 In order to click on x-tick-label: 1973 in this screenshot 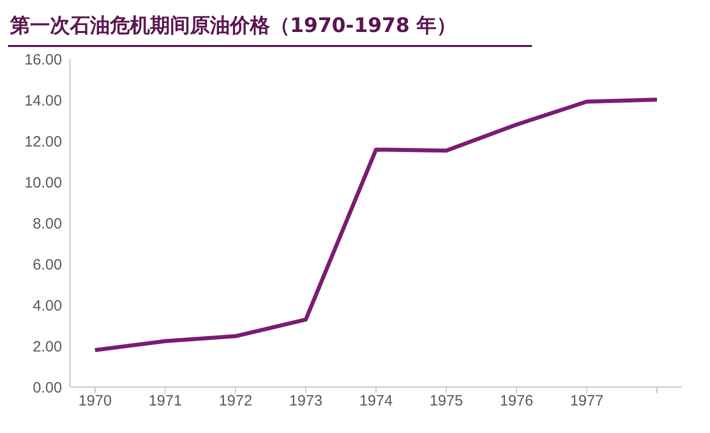, I will do `click(305, 401)`.